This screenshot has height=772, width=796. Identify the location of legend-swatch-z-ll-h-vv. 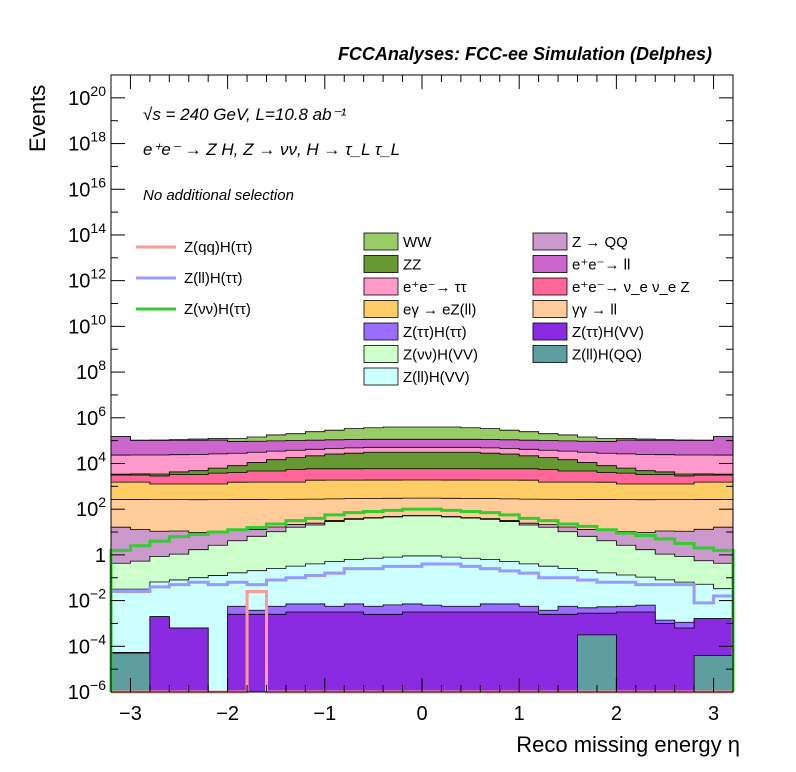
(381, 376).